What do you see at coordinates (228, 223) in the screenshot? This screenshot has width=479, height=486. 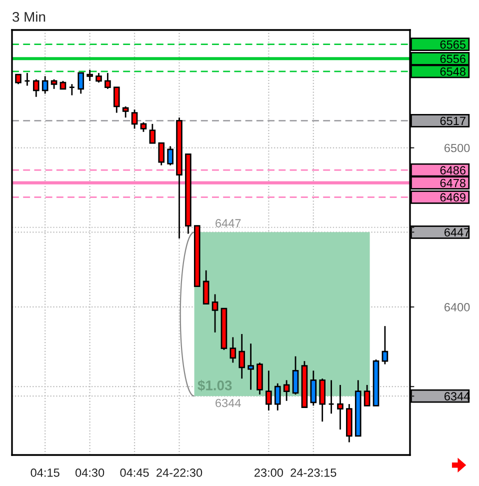 I see `annotation: 6447` at bounding box center [228, 223].